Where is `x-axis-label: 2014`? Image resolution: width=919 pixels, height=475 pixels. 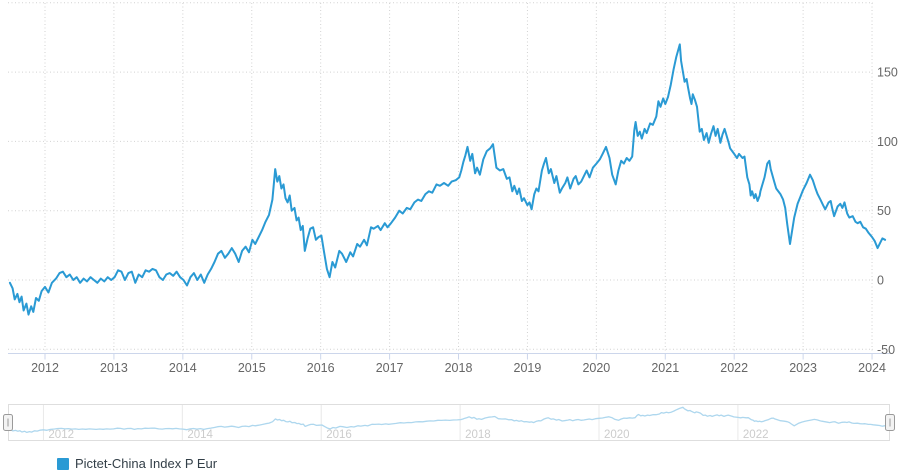 x-axis-label: 2014 is located at coordinates (183, 368).